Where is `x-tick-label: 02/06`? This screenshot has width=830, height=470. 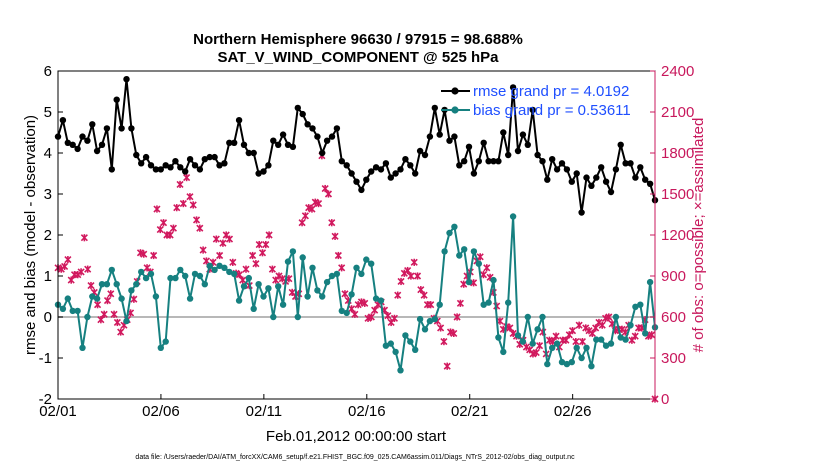 x-tick-label: 02/06 is located at coordinates (161, 411).